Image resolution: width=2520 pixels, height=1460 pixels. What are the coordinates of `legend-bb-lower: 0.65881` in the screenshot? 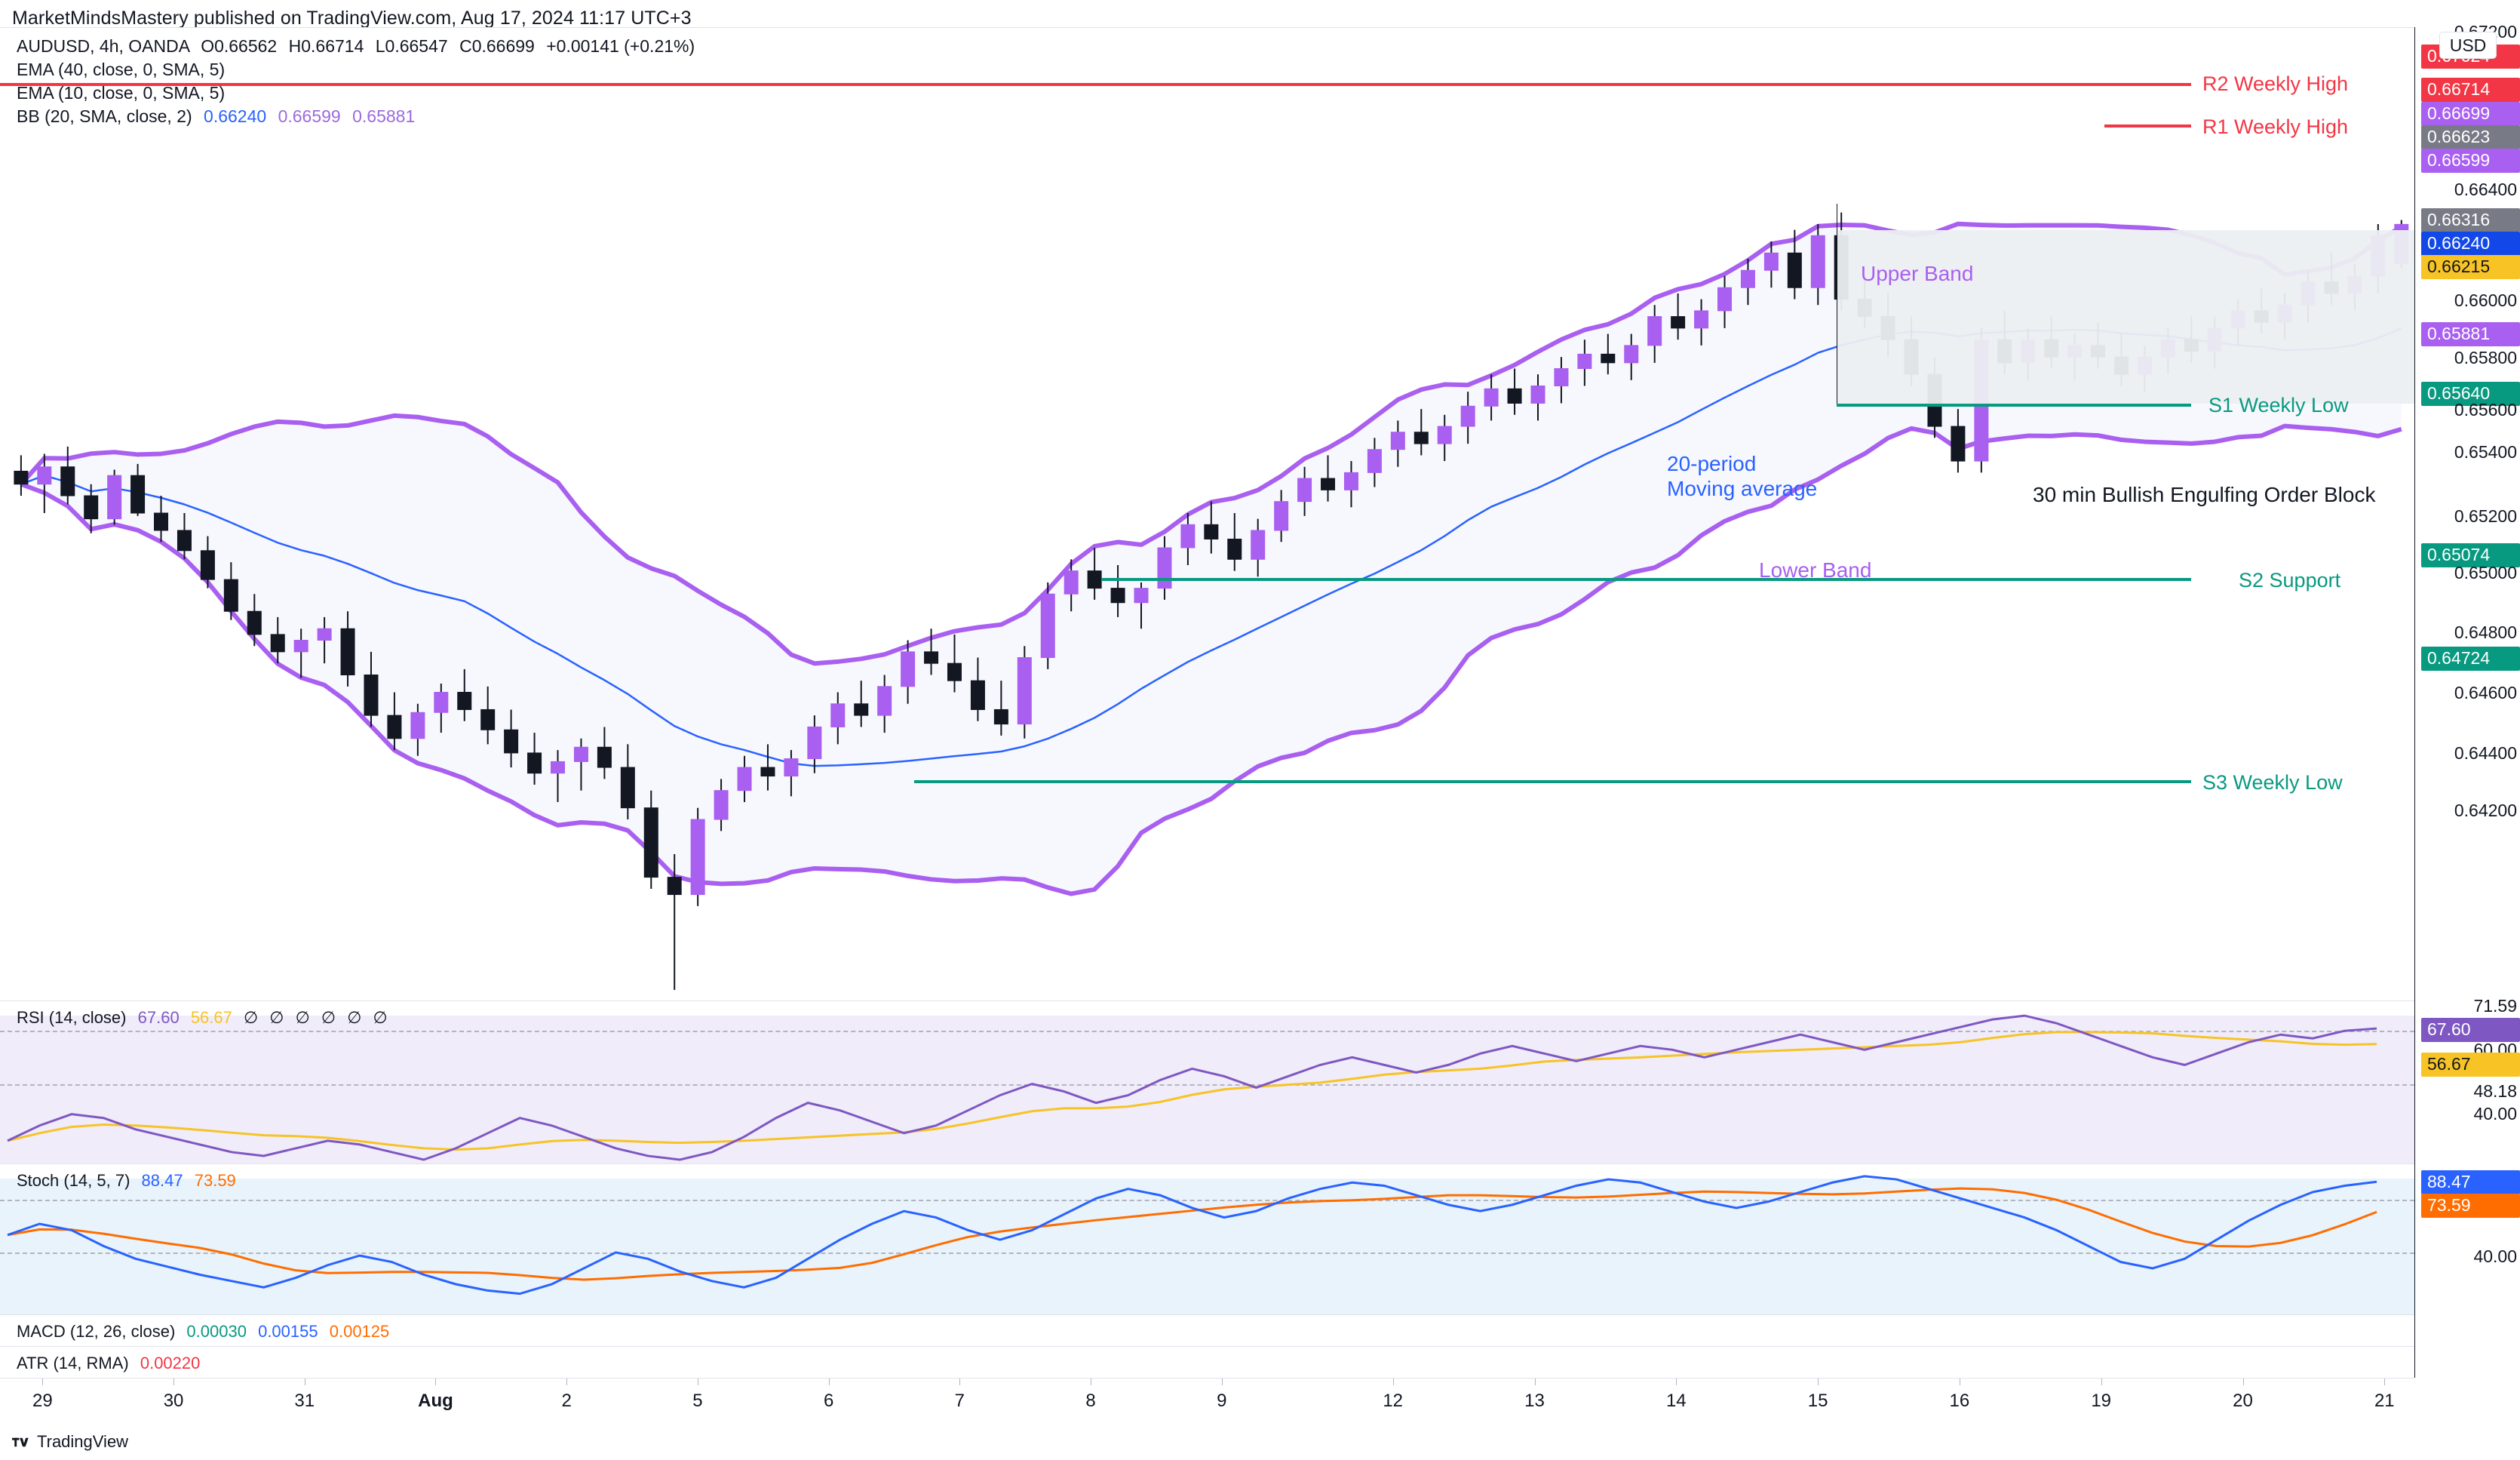 It's located at (384, 116).